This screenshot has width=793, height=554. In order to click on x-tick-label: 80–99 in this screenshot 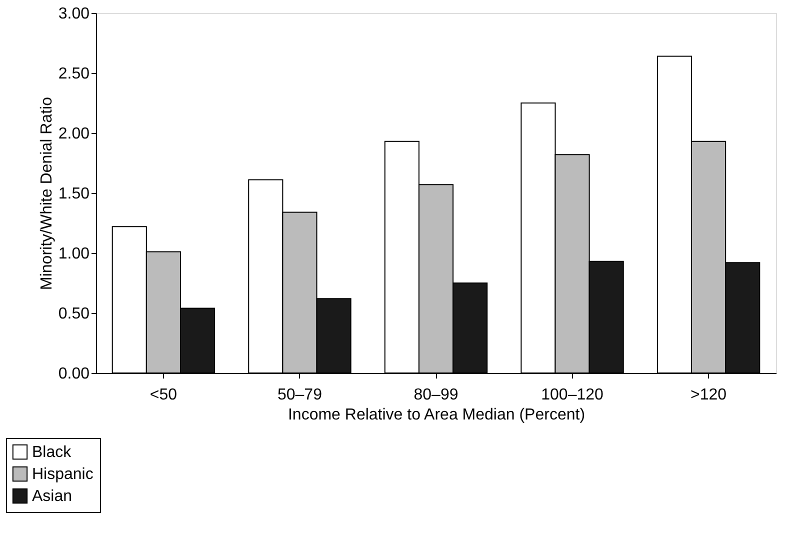, I will do `click(436, 395)`.